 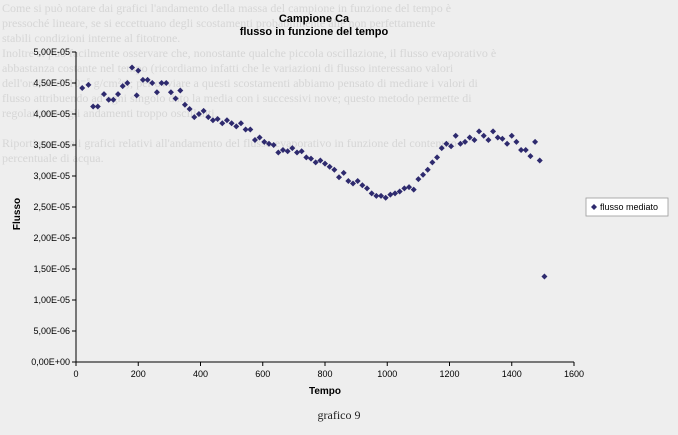 What do you see at coordinates (51, 238) in the screenshot?
I see `y-tick-label: 2,00E-05` at bounding box center [51, 238].